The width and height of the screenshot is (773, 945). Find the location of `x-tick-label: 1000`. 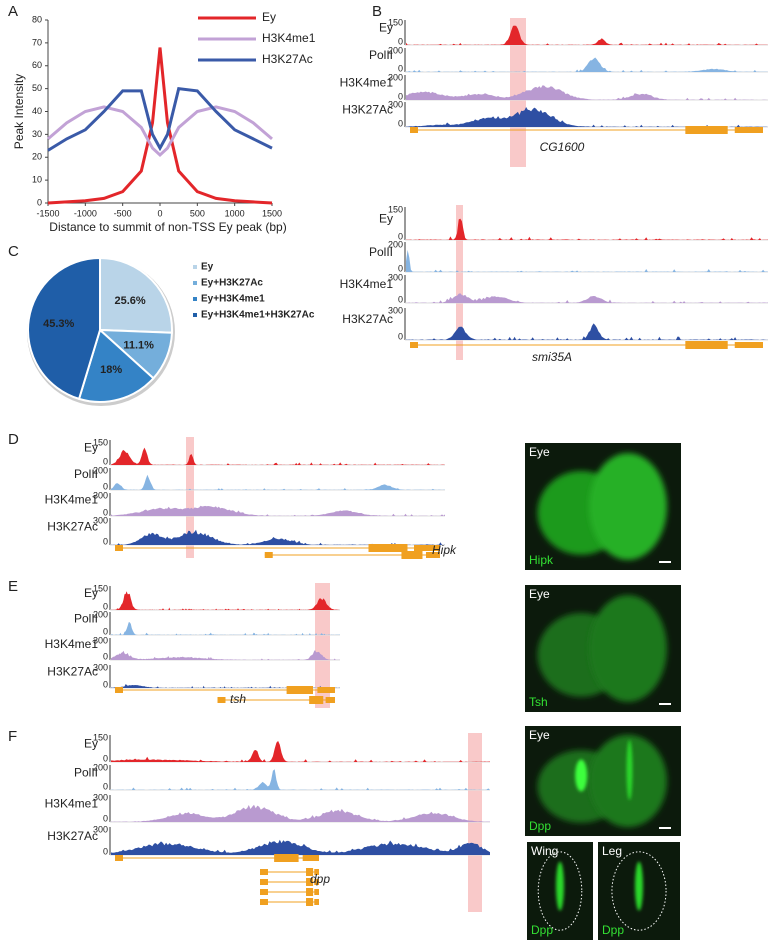

x-tick-label: 1000 is located at coordinates (235, 213).